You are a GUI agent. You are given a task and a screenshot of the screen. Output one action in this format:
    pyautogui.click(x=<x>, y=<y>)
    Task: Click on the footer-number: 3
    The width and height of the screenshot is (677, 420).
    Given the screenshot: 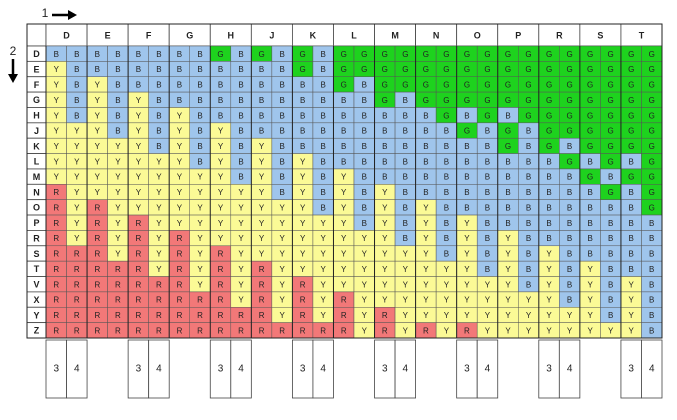 What is the action you would take?
    pyautogui.click(x=467, y=369)
    